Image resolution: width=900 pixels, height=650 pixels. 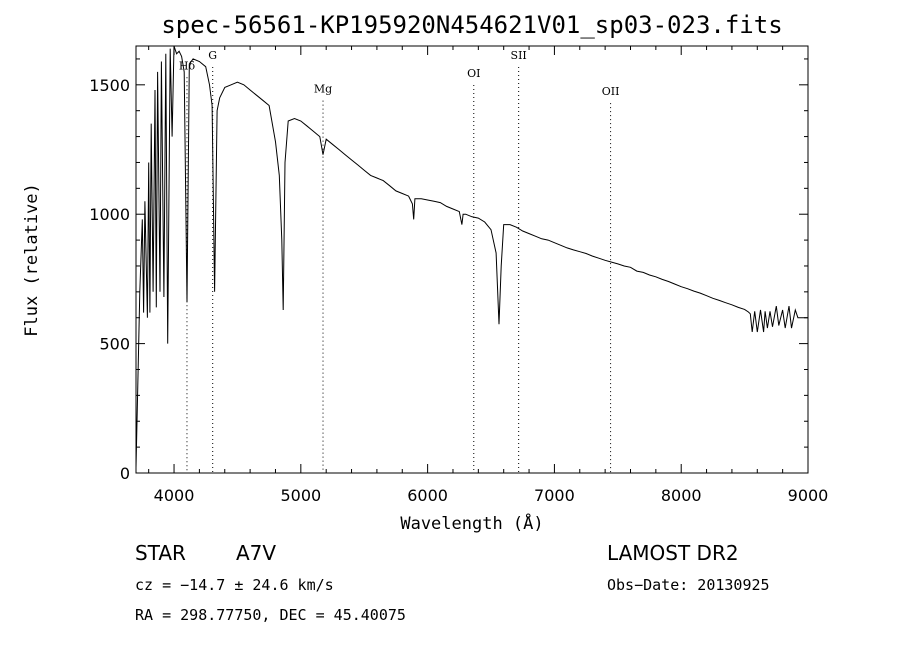 I want to click on x-tick-label: 7000, so click(x=554, y=495).